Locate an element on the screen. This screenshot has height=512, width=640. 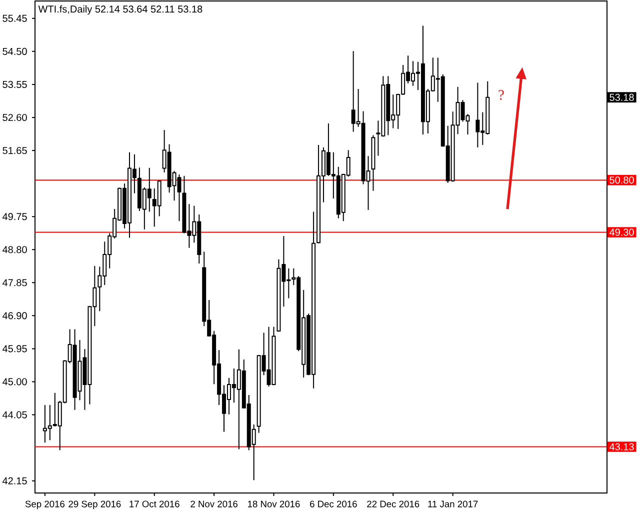
y-tick-label: 48.80 is located at coordinates (14, 250).